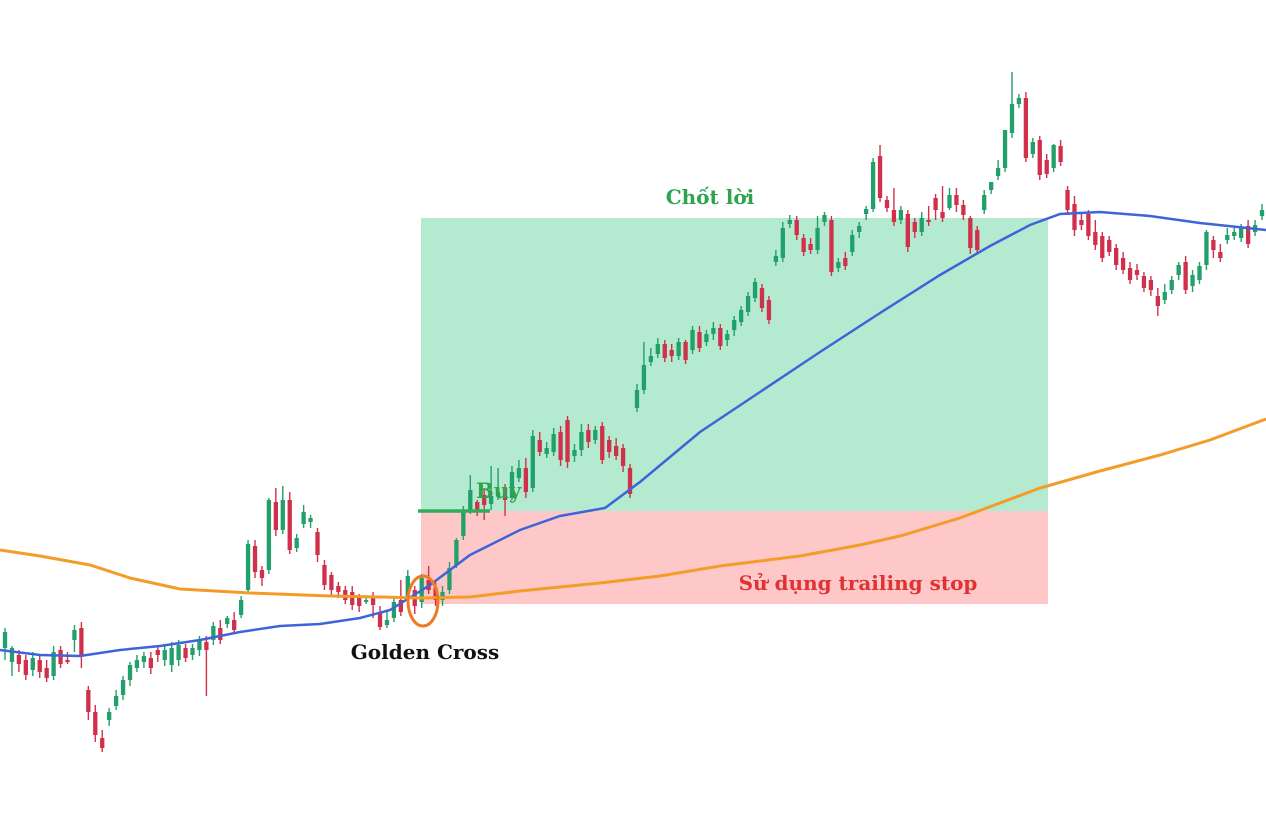 Image resolution: width=1266 pixels, height=815 pixels. What do you see at coordinates (499, 490) in the screenshot?
I see `buy-label: Buy` at bounding box center [499, 490].